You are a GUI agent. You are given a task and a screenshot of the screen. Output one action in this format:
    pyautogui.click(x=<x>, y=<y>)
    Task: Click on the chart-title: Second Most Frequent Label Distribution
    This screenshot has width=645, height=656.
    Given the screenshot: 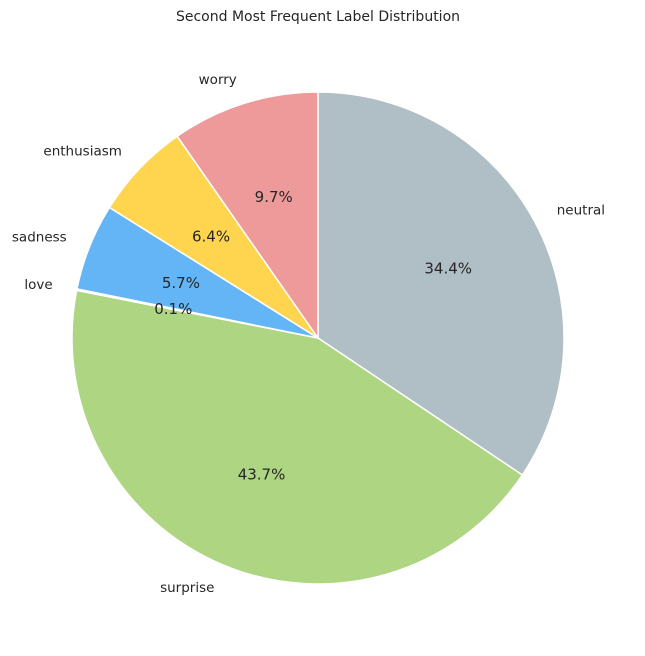 What is the action you would take?
    pyautogui.click(x=318, y=17)
    